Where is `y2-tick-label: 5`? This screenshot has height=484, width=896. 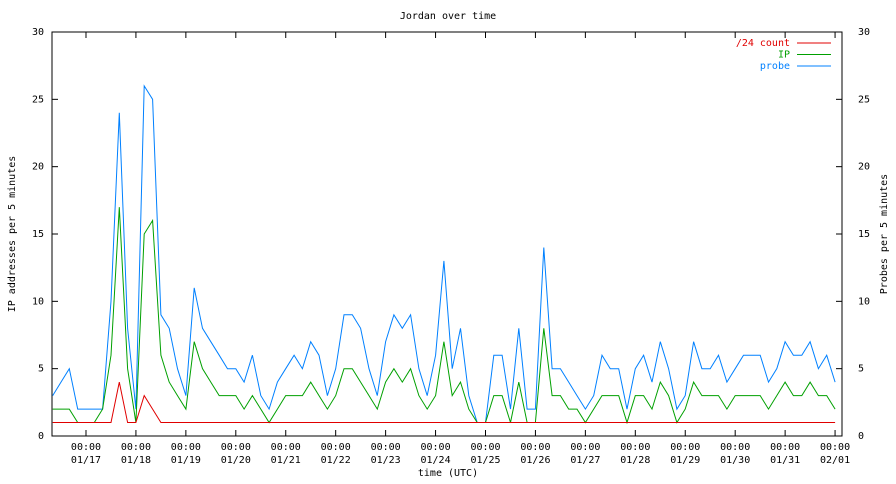 y2-tick-label: 5 is located at coordinates (861, 369).